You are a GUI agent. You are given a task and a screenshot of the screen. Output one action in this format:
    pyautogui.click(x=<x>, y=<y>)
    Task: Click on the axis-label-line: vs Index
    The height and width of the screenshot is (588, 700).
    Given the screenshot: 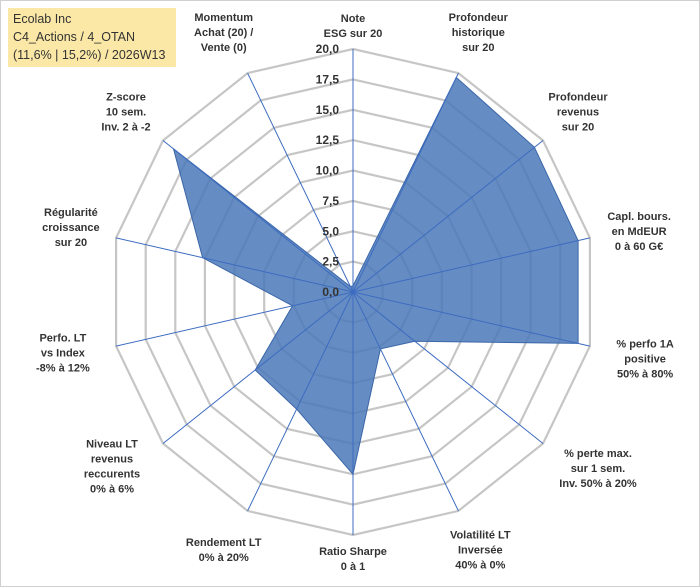 What is the action you would take?
    pyautogui.click(x=63, y=354)
    